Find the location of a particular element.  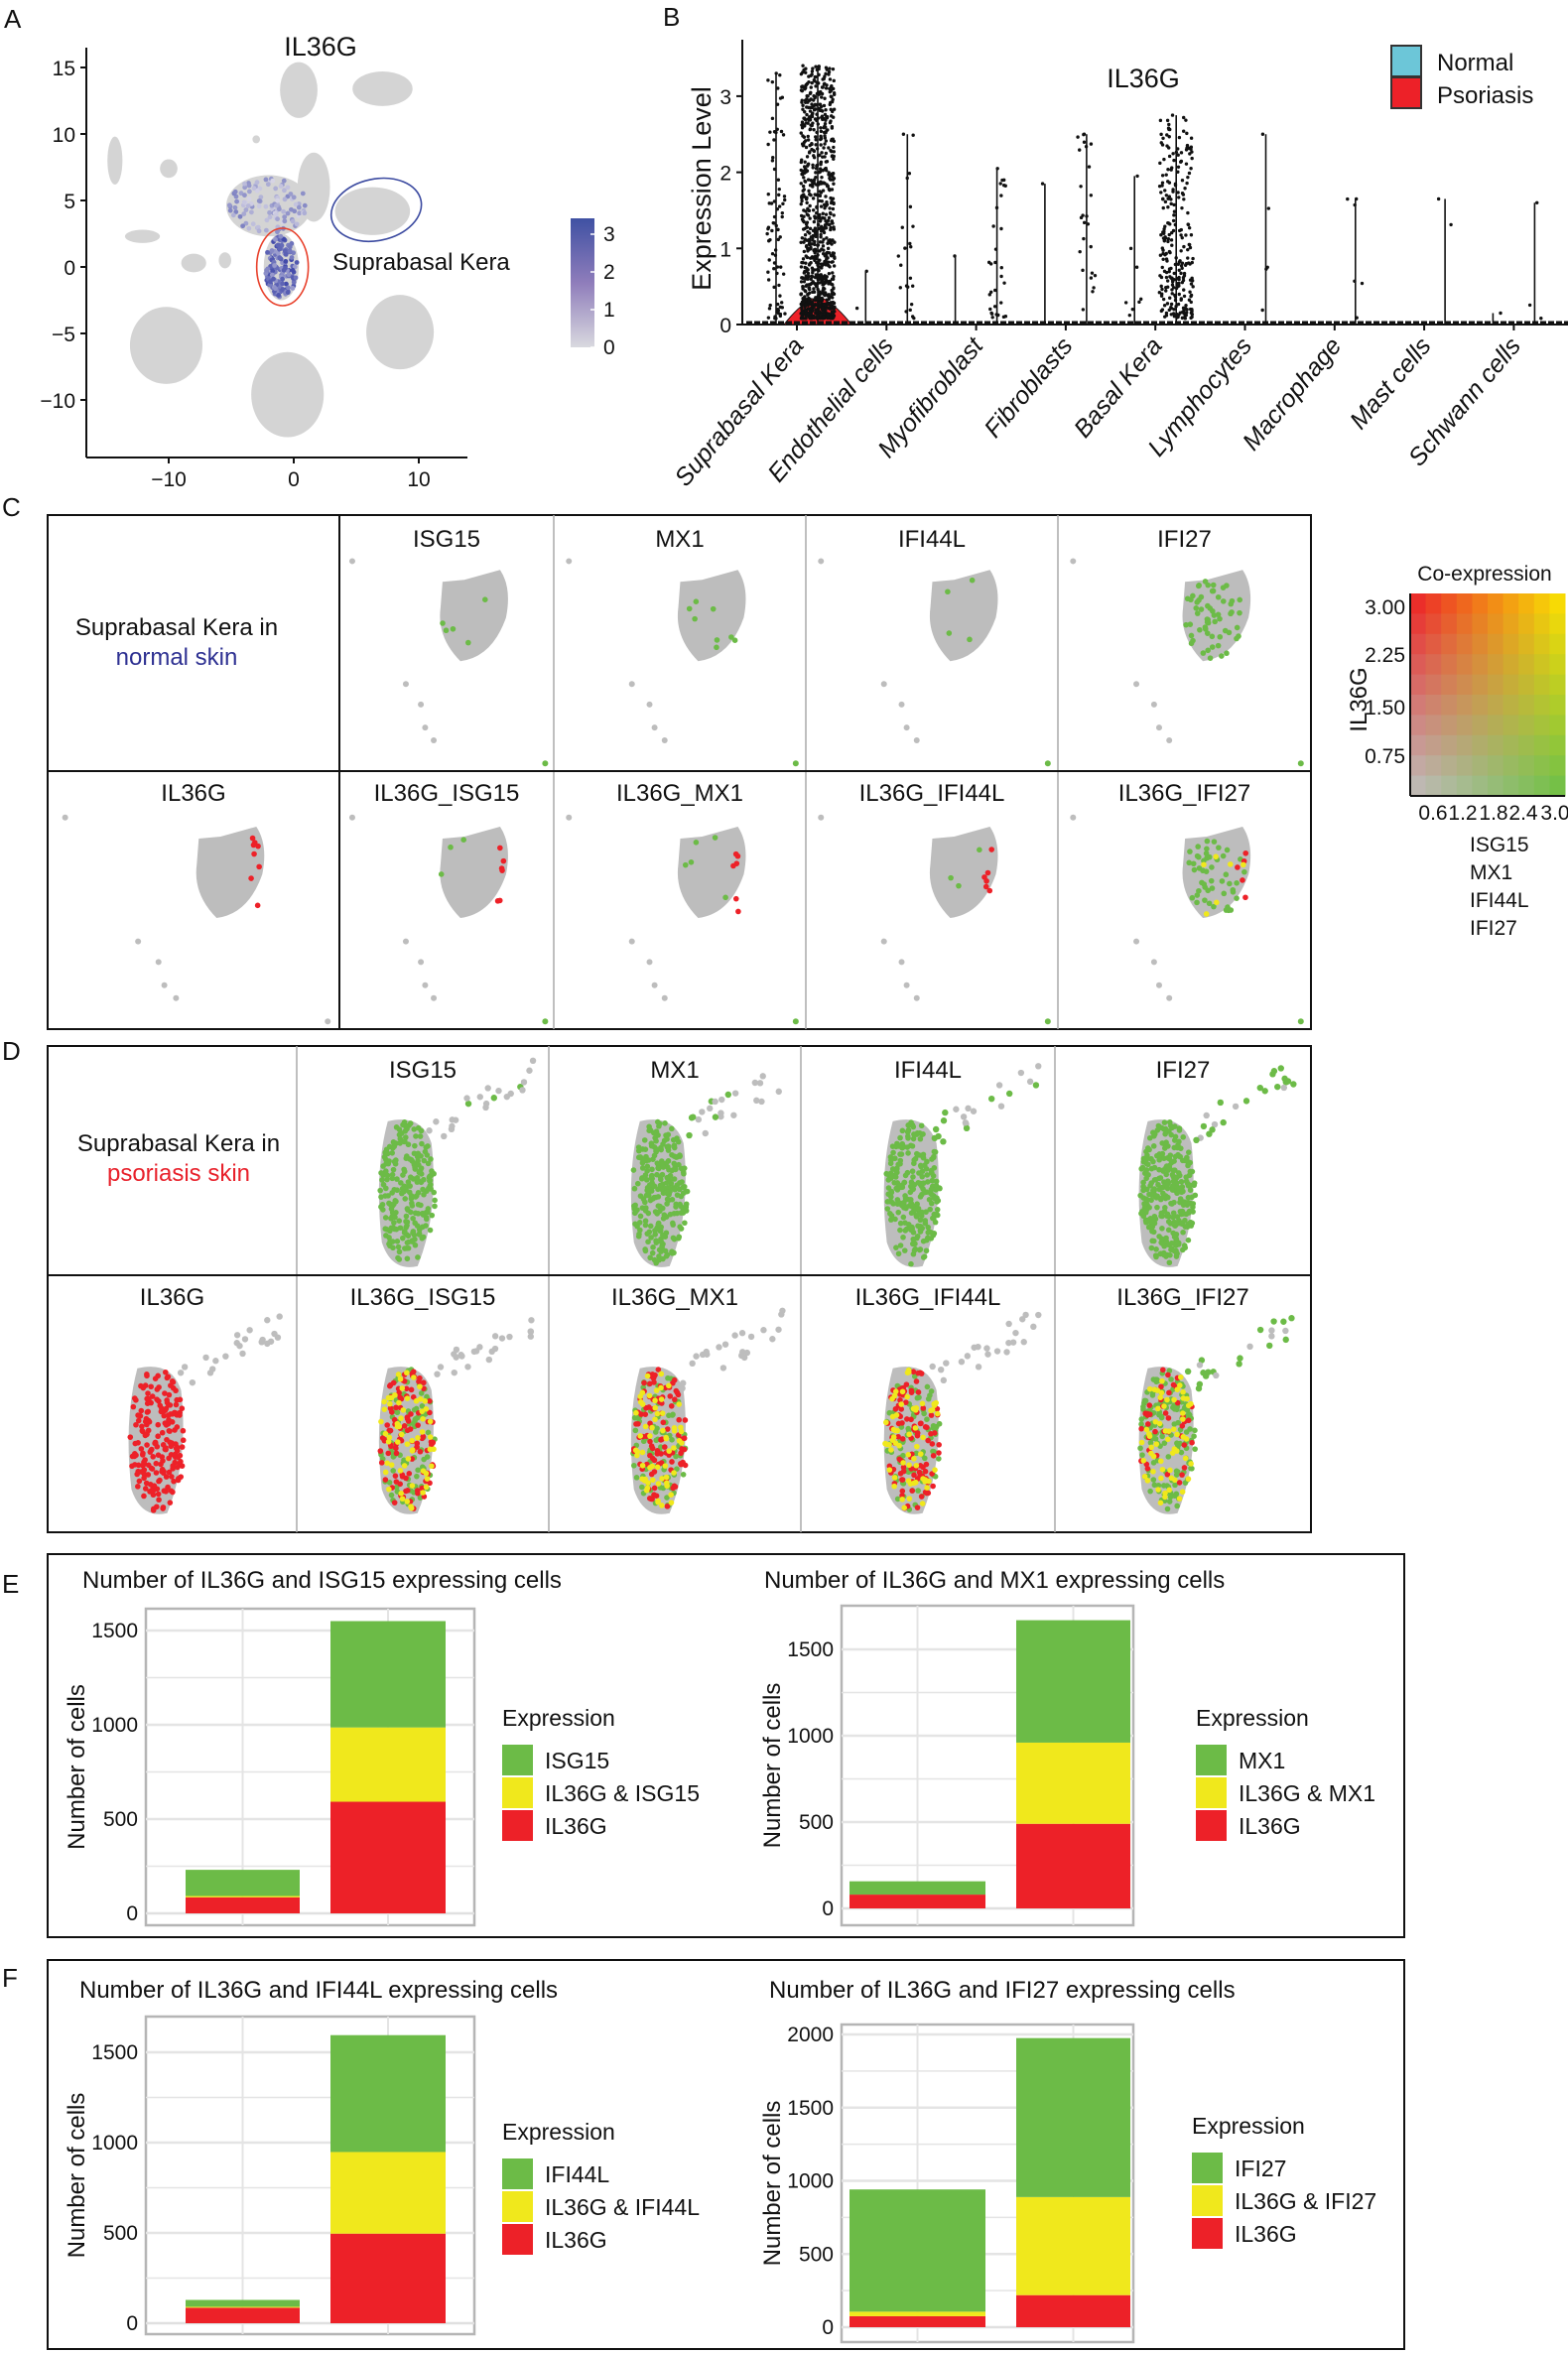

cell-cluster is located at coordinates (299, 90).